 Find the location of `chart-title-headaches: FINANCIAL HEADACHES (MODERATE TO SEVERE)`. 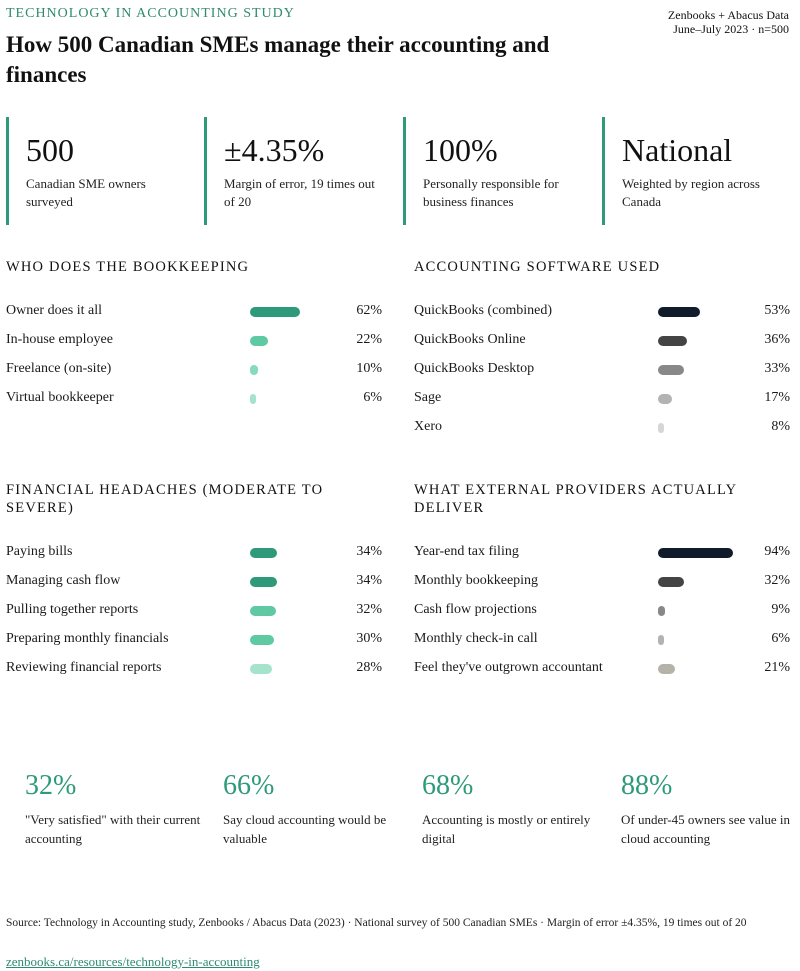

chart-title-headaches: FINANCIAL HEADACHES (MODERATE TO SEVERE) is located at coordinates (165, 499).